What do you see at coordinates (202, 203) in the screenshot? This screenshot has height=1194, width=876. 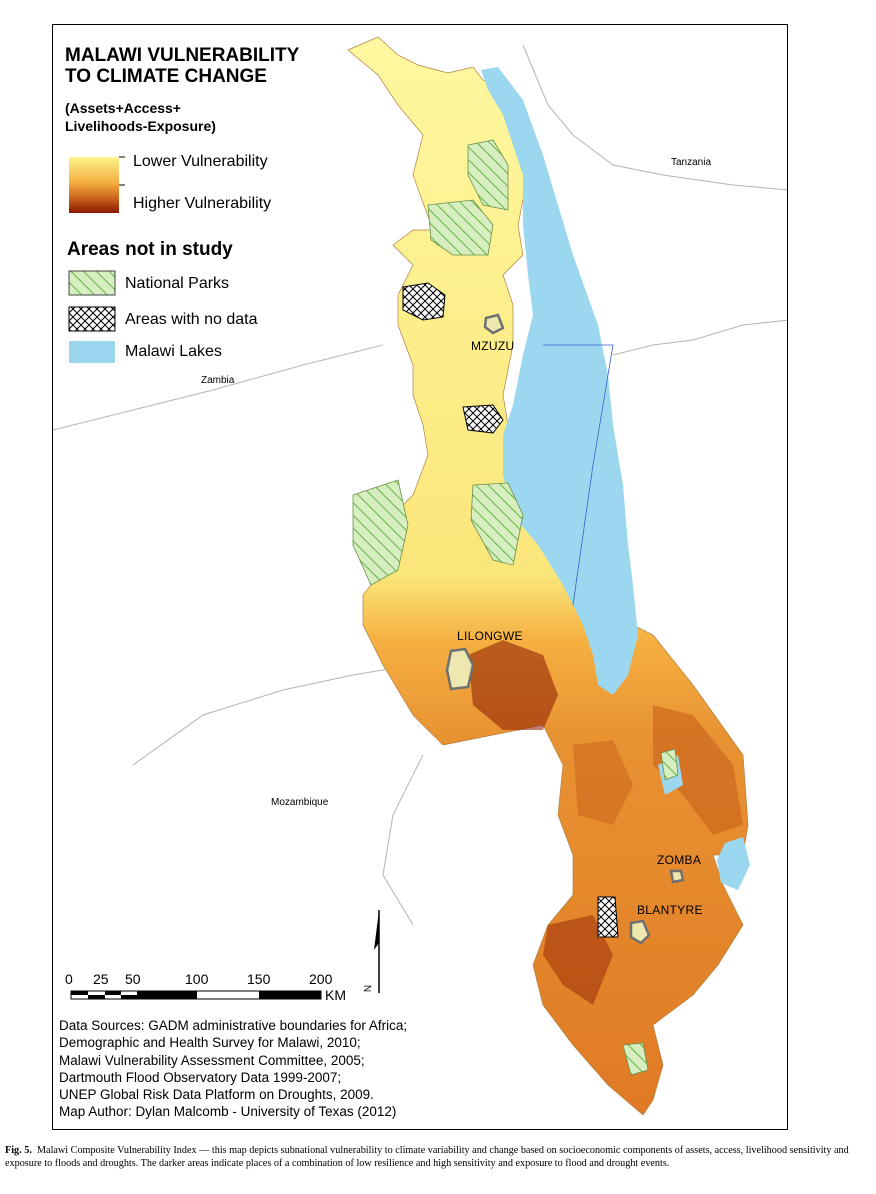 I see `legend-higher-label: Higher Vulnerability` at bounding box center [202, 203].